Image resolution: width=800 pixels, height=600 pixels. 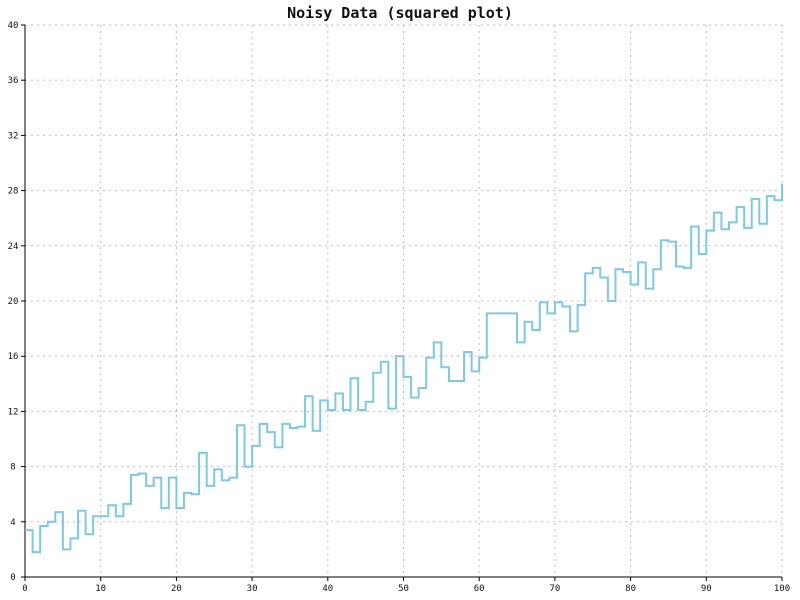 I want to click on x-tick-label-10: 100, so click(x=782, y=589).